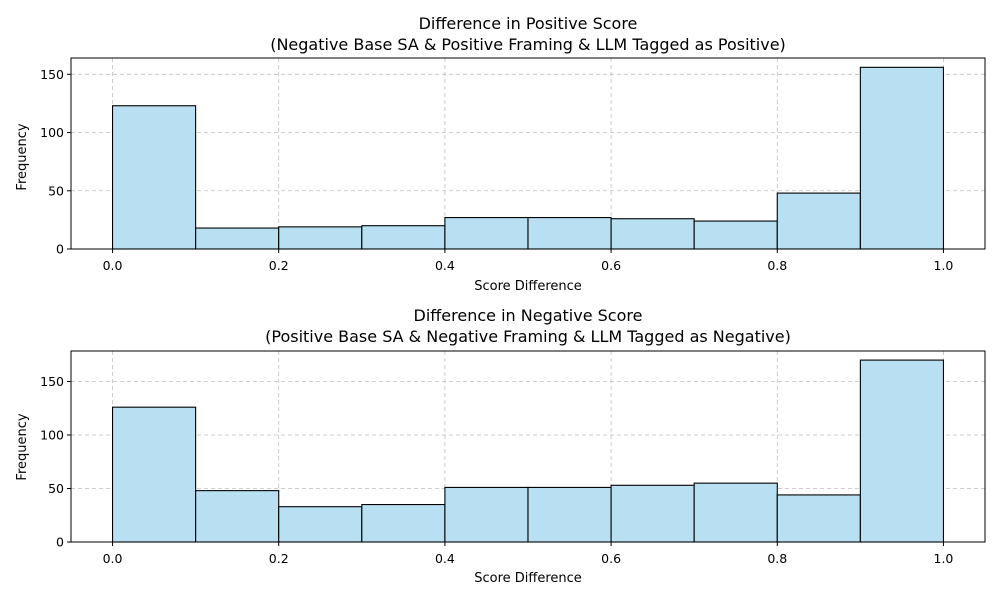 The image size is (1000, 600). Describe the element at coordinates (528, 315) in the screenshot. I see `chart-title: Difference in Negative Score` at that location.